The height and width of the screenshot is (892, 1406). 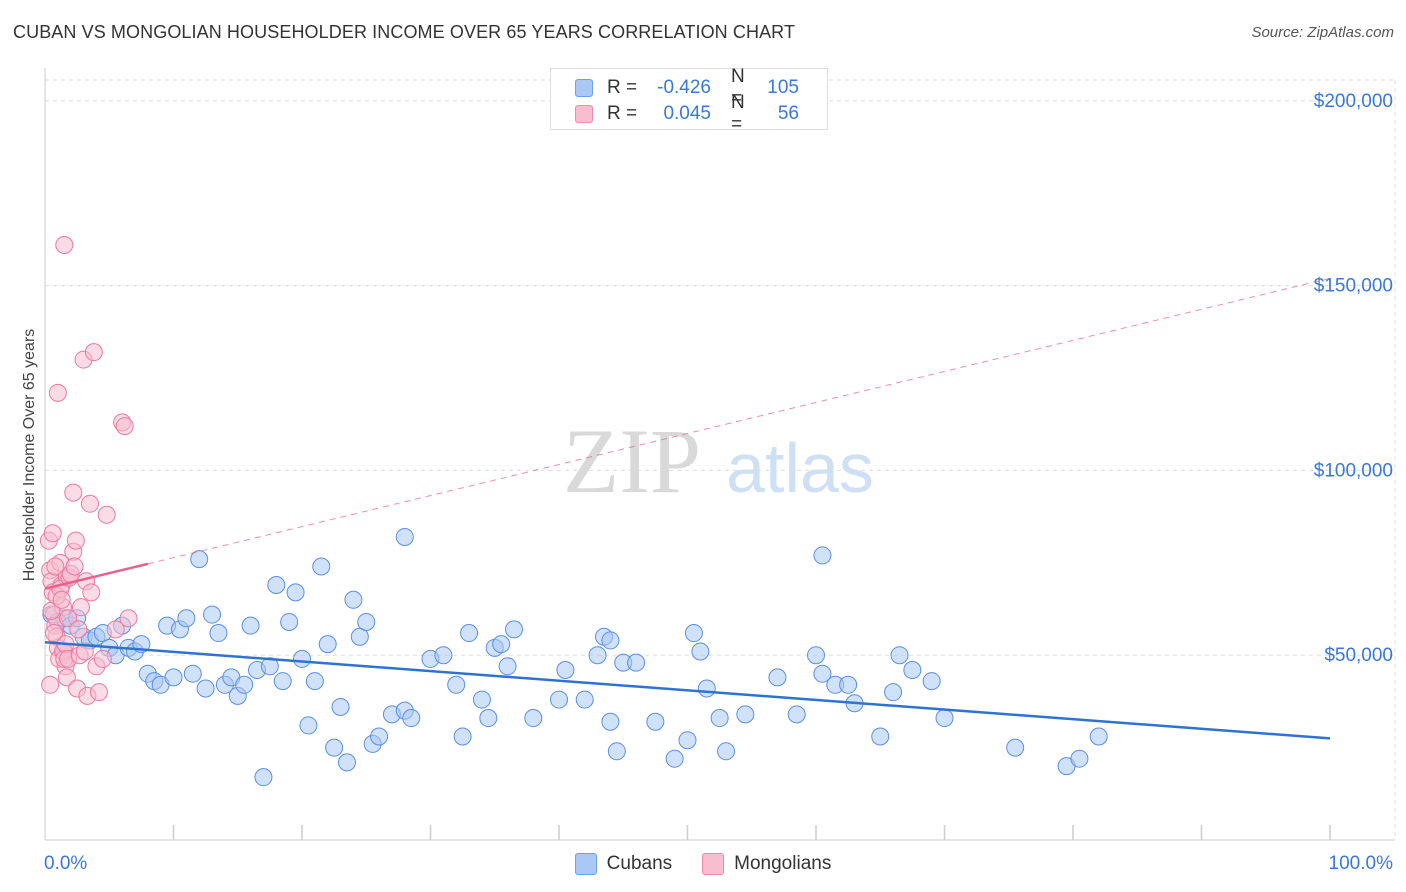 I want to click on legend-row-cubans: R = -0.426 N = 105, so click(x=687, y=87).